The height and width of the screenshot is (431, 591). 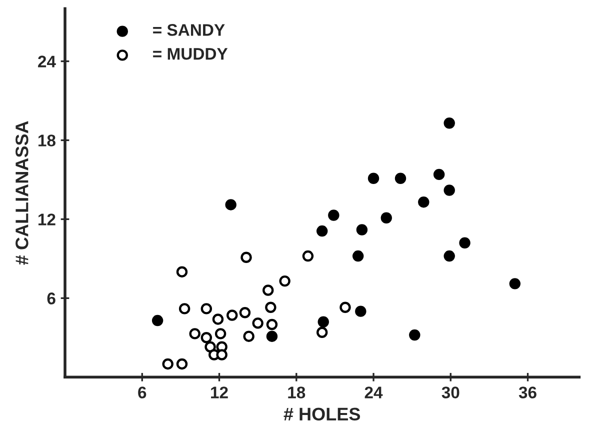 I want to click on x-axis-title: # HOLES, so click(x=322, y=414).